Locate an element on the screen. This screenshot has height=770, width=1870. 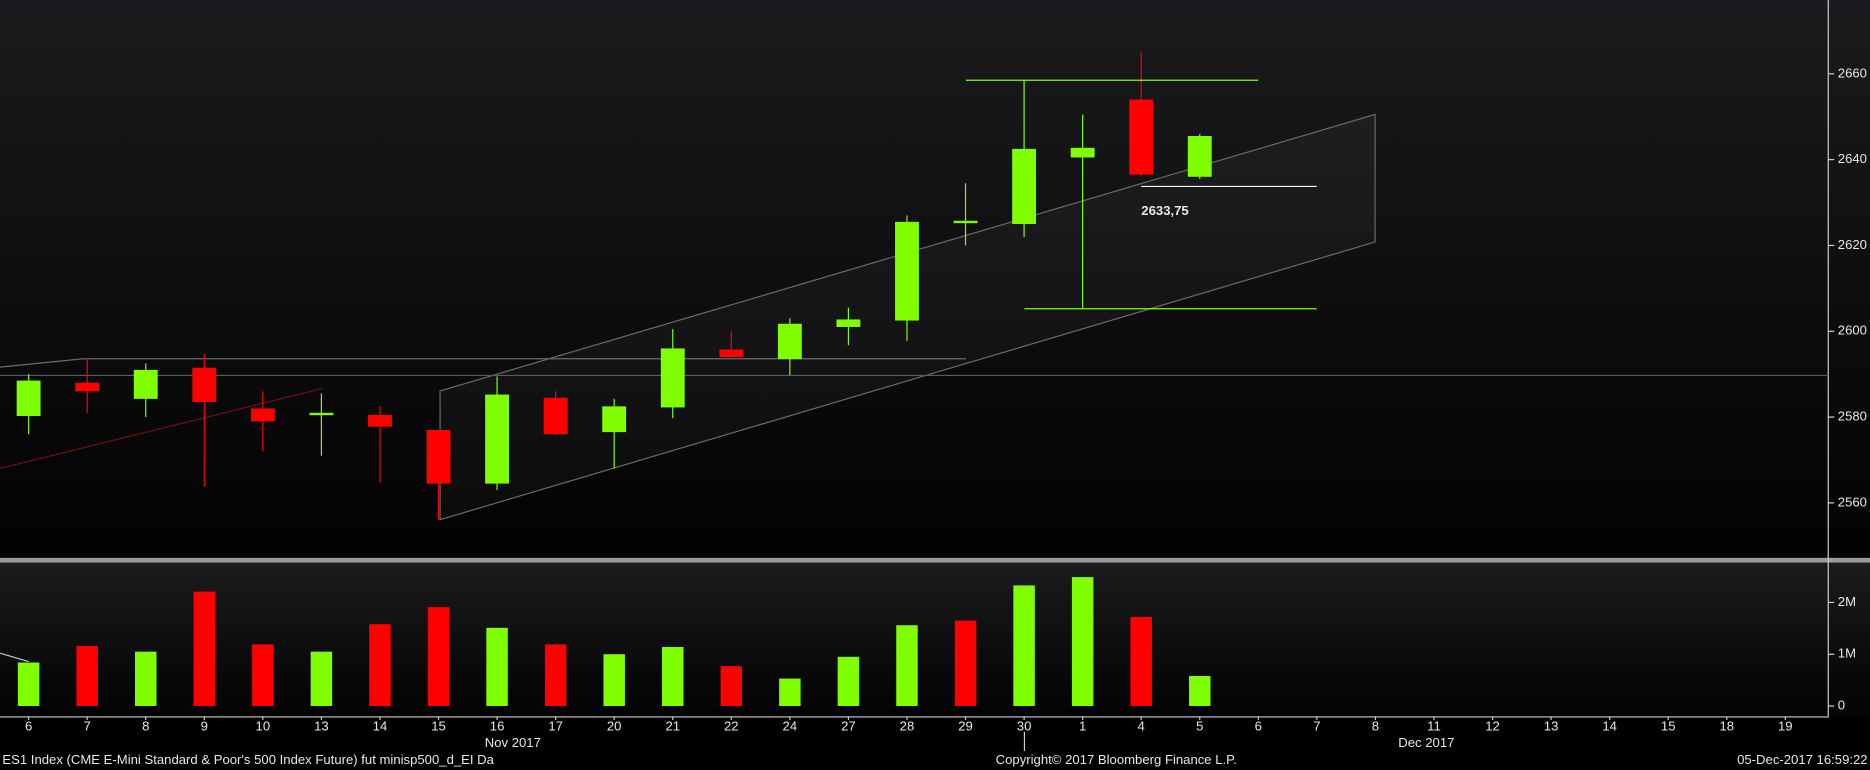
x-tick-label: 18 is located at coordinates (1726, 726).